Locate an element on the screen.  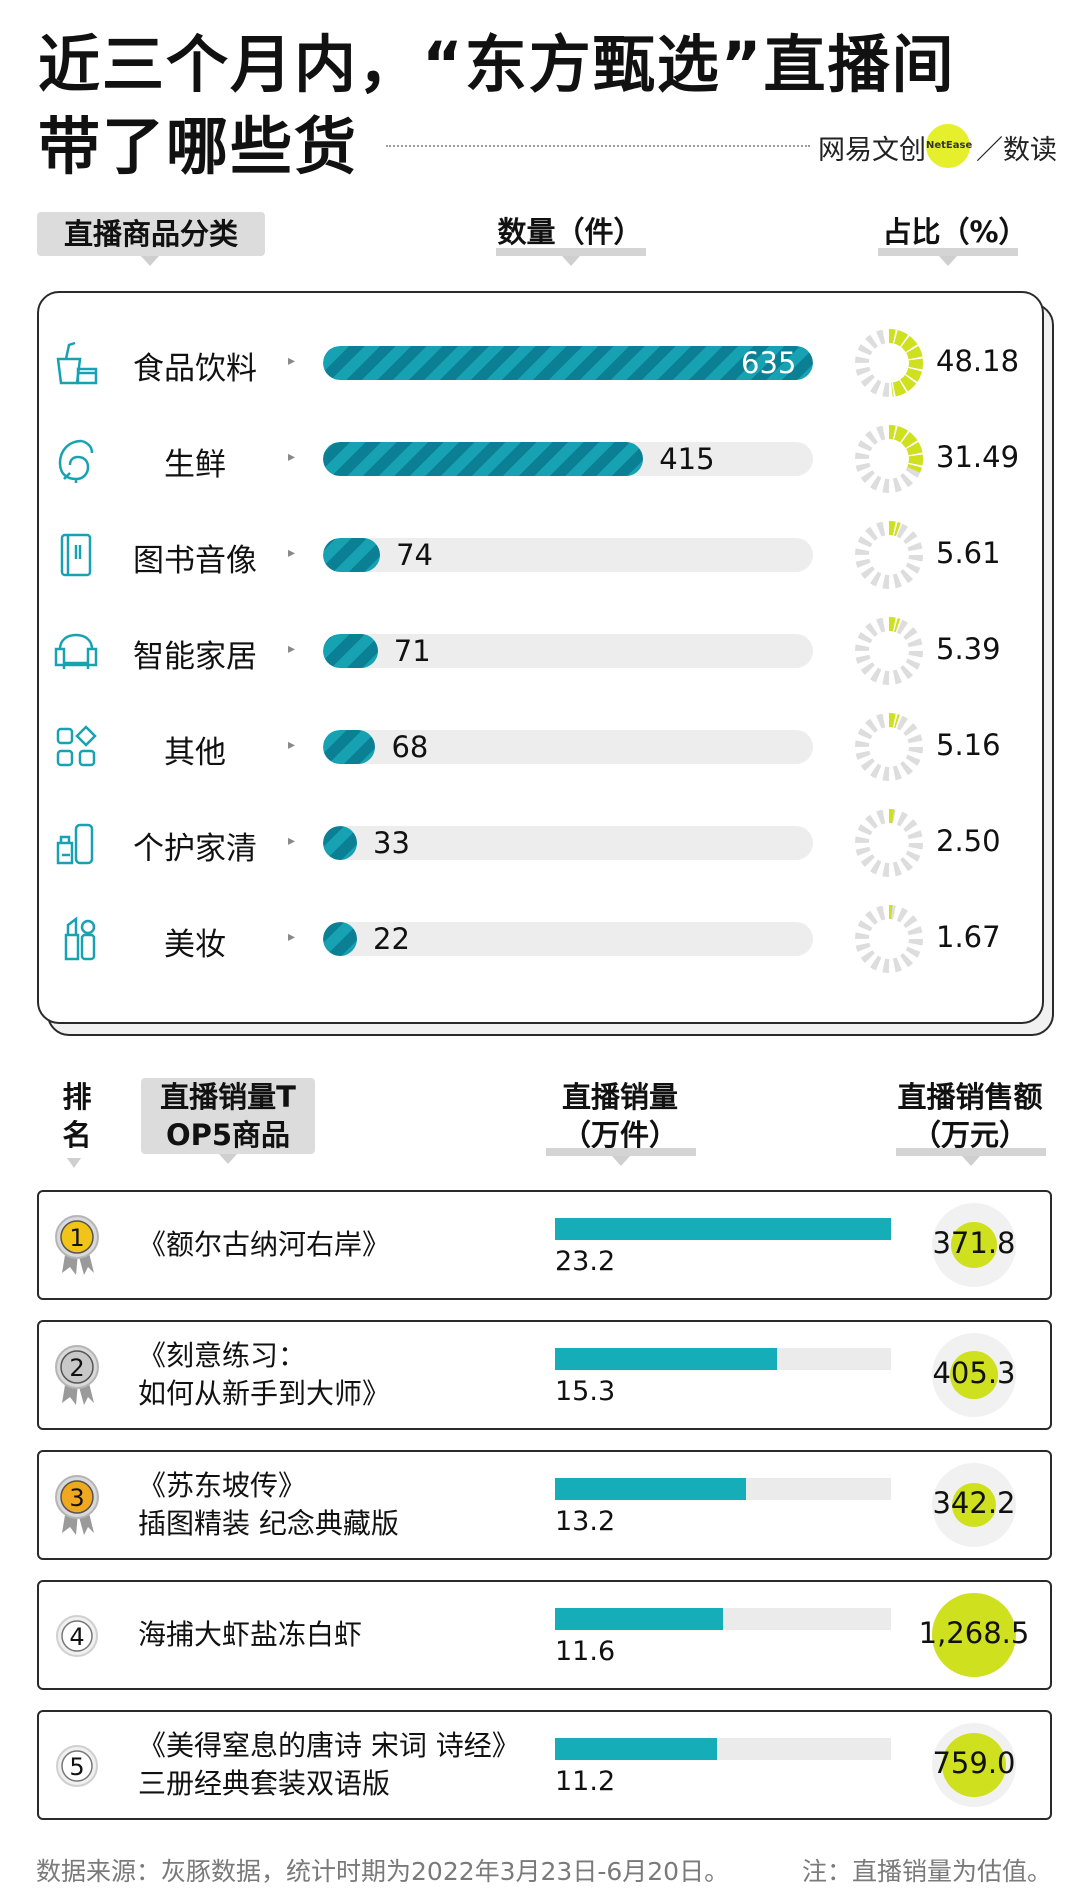
product-name: 海捕大虾盐冻白虾 is located at coordinates (250, 1635).